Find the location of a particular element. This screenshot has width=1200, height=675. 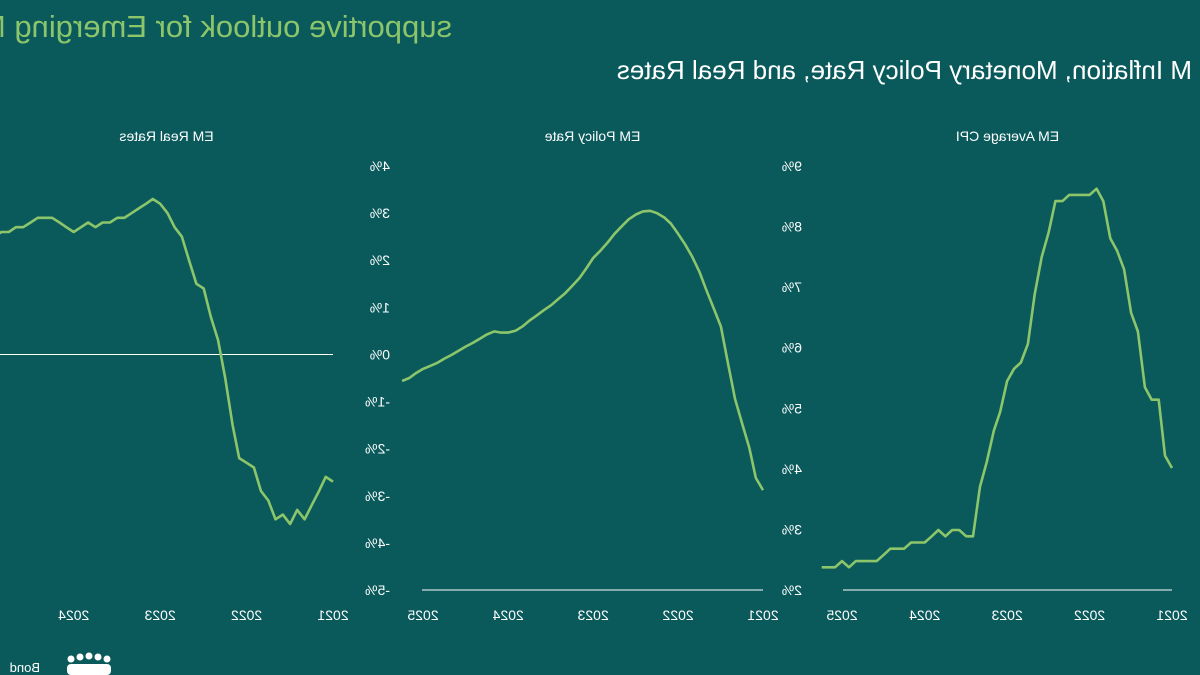

people-logo-icon is located at coordinates (89, 663).